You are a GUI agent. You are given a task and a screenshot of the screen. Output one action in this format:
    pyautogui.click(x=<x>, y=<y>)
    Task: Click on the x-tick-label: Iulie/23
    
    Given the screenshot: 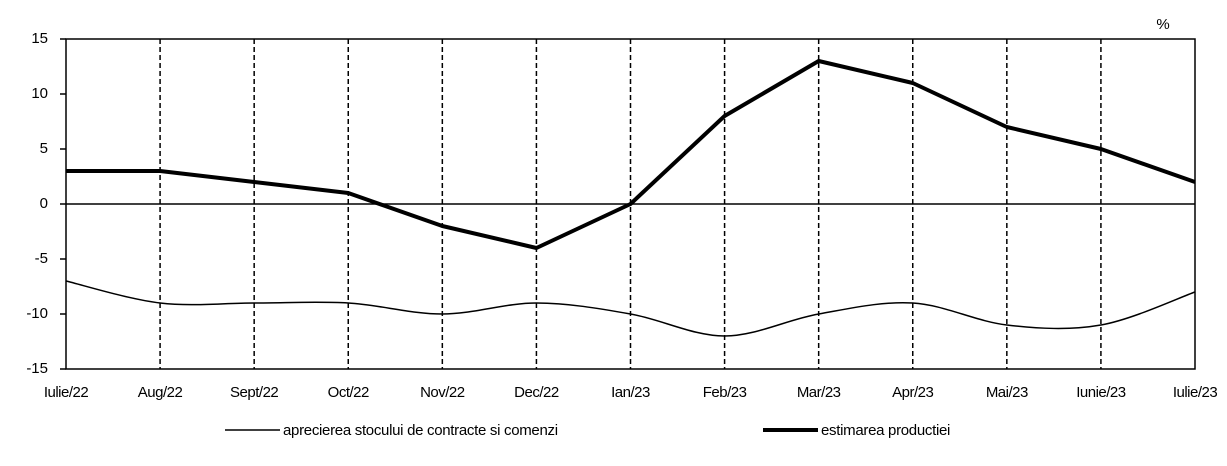 What is the action you would take?
    pyautogui.click(x=1195, y=392)
    